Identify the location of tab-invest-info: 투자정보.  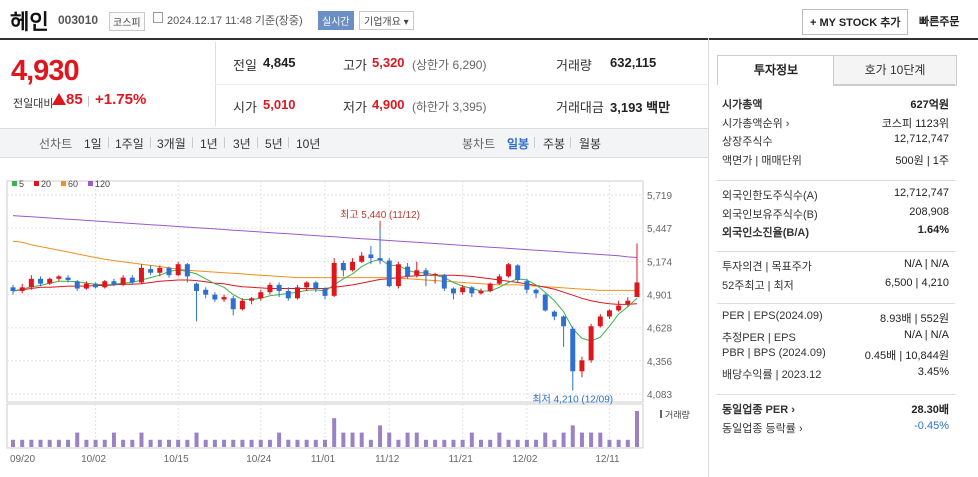
(776, 70).